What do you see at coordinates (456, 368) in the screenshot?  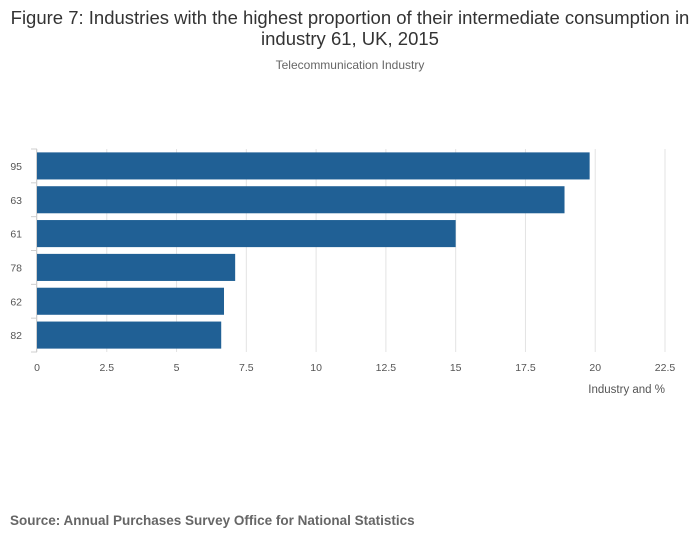 I see `x-tick-label: 15` at bounding box center [456, 368].